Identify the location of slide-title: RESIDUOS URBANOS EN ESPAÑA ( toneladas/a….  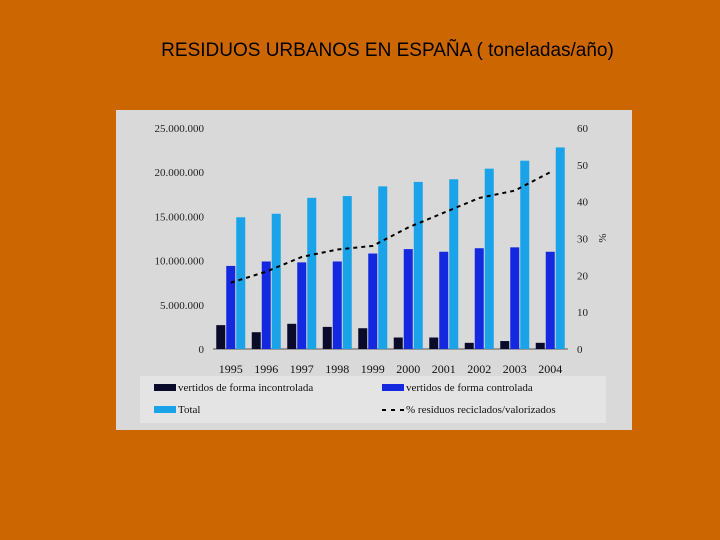
(387, 50).